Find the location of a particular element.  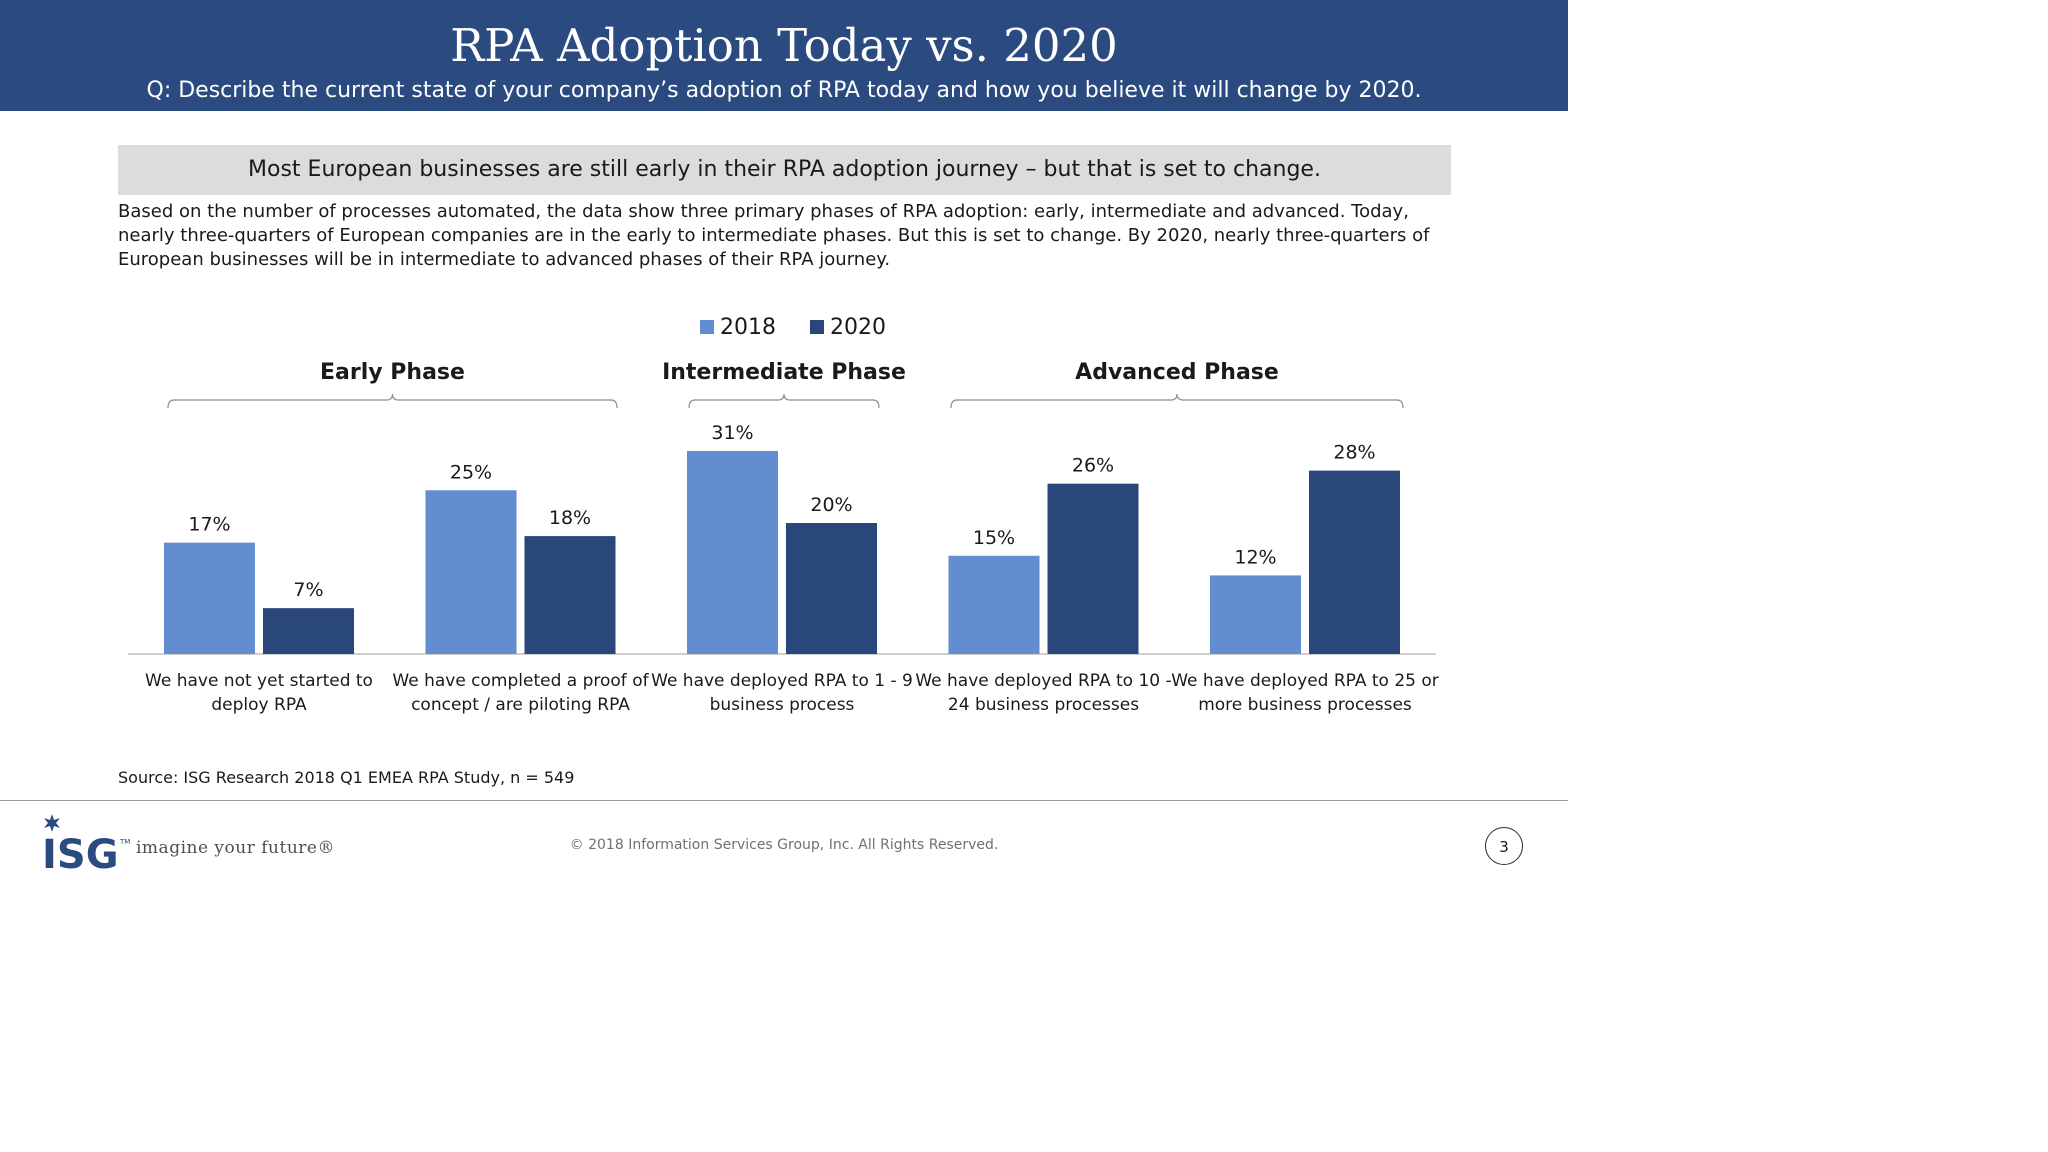

svg-text: TM is located at coordinates (124, 842).